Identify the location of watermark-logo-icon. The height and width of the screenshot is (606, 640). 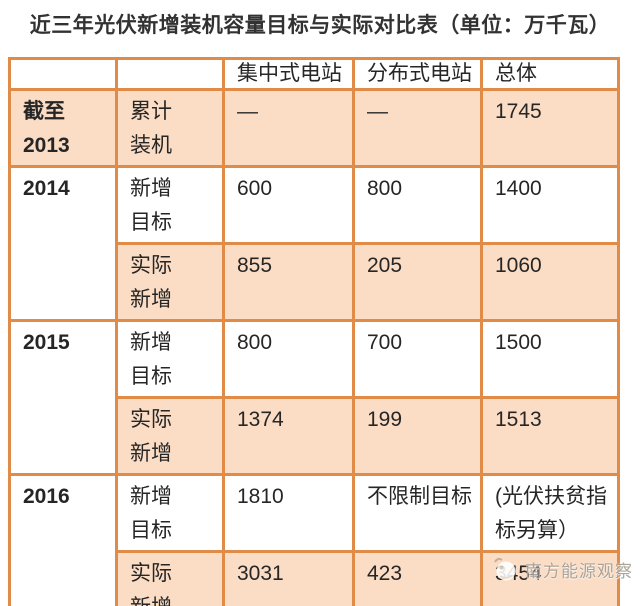
(505, 569).